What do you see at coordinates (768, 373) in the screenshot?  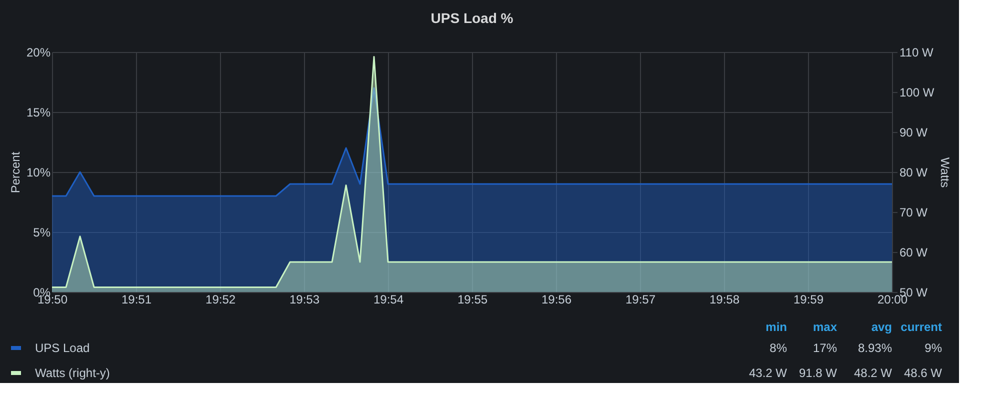 I see `text: 43.2 W` at bounding box center [768, 373].